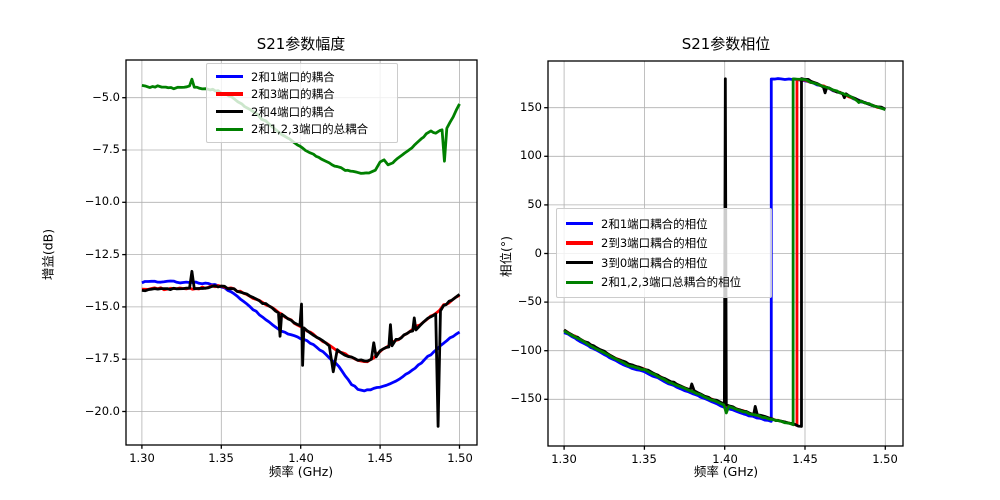 The image size is (1000, 500). What do you see at coordinates (102, 201) in the screenshot?
I see `y-tick-label: −10.0` at bounding box center [102, 201].